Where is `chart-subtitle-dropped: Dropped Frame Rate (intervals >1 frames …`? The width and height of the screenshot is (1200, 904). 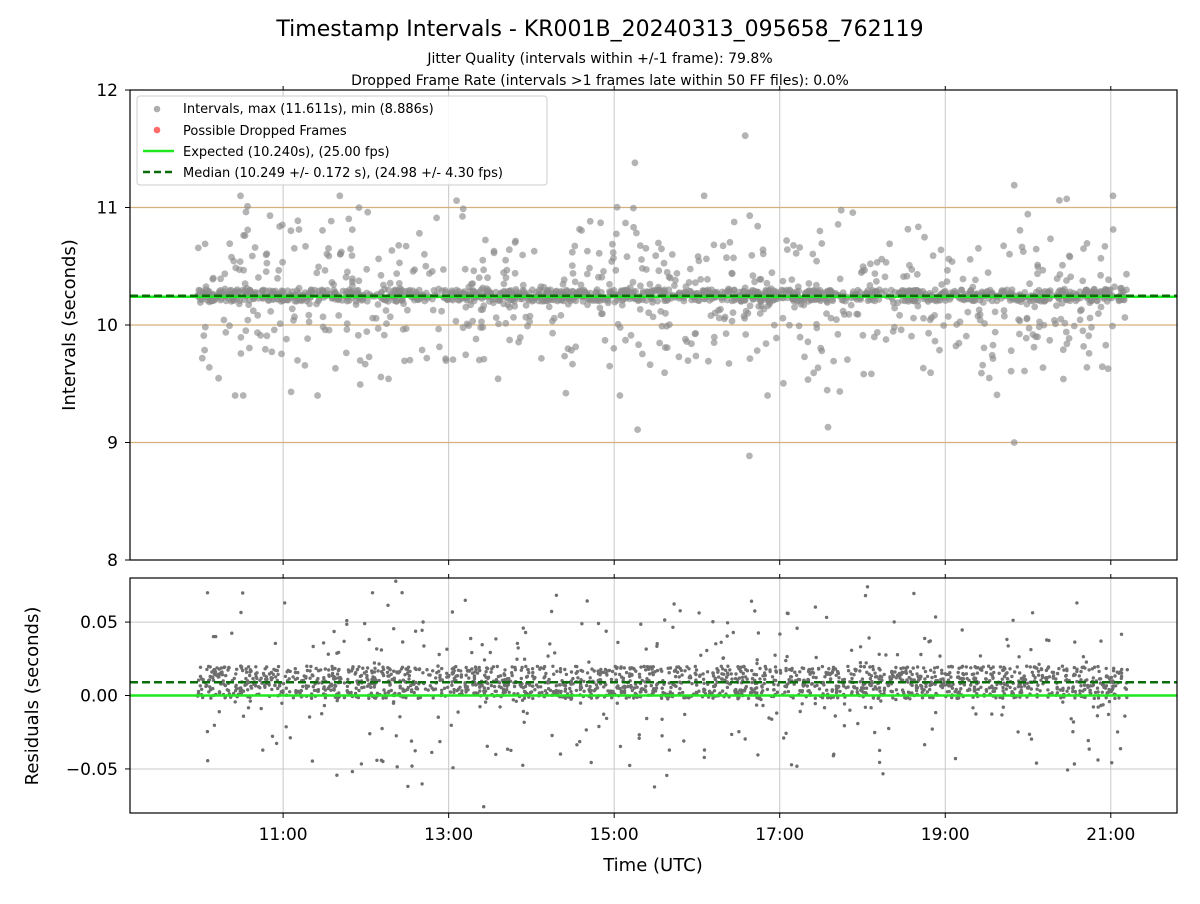
chart-subtitle-dropped: Dropped Frame Rate (intervals >1 frames … is located at coordinates (600, 81).